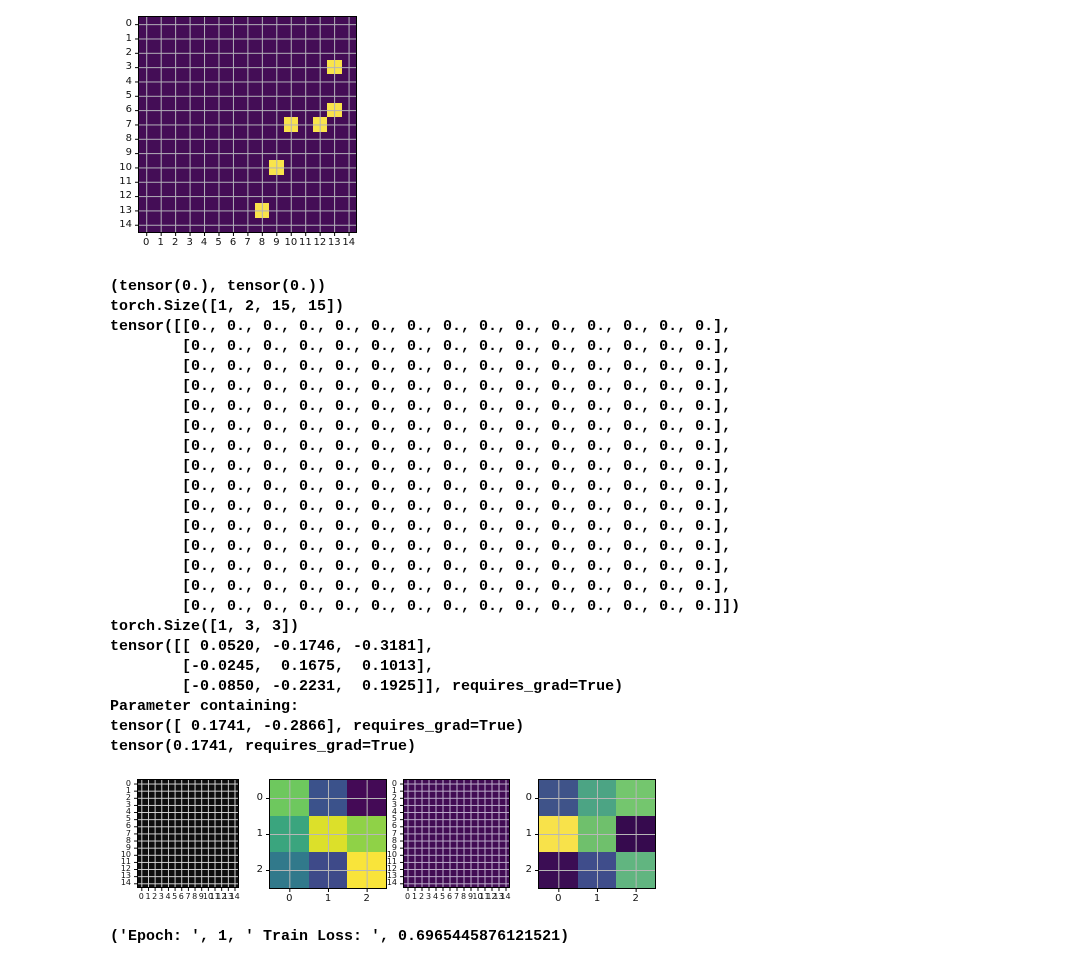  I want to click on y-tick-label: 6, so click(128, 110).